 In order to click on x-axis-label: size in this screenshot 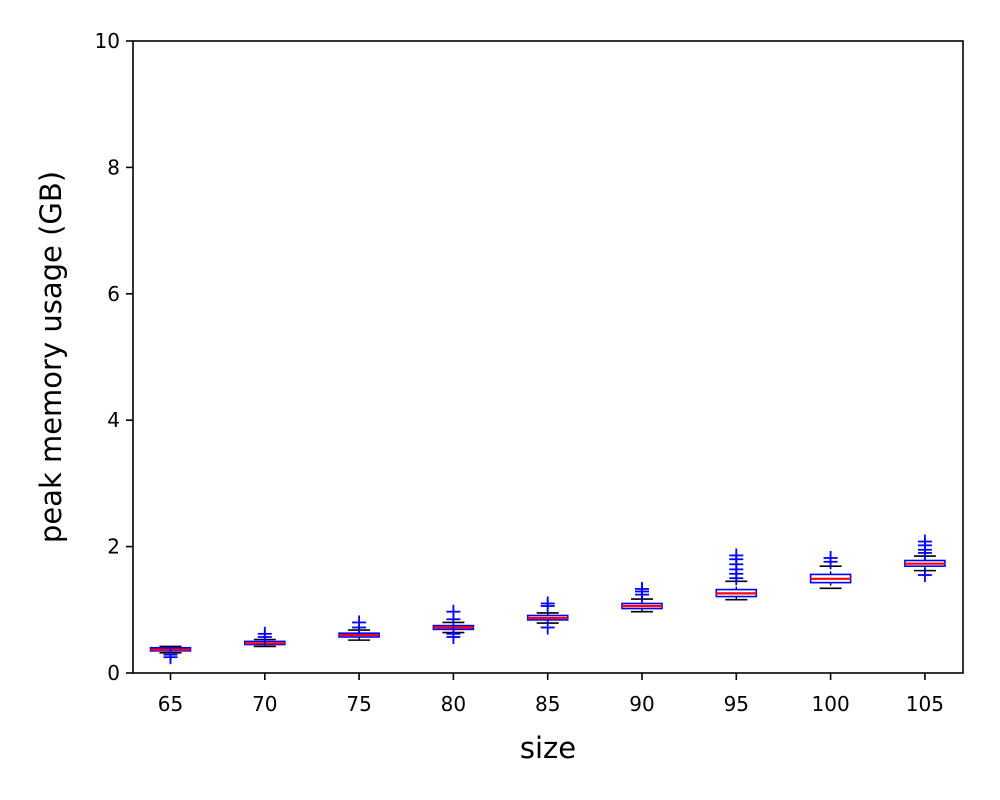, I will do `click(548, 748)`.